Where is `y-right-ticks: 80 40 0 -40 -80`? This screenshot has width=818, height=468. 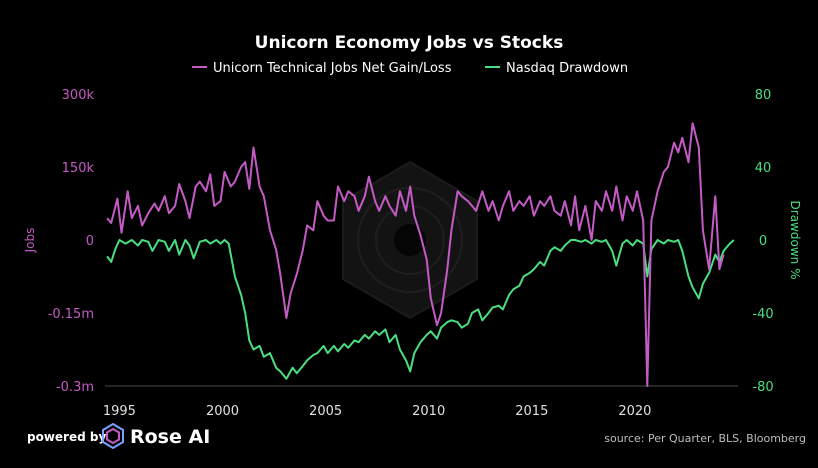
y-right-ticks: 80 40 0 -40 -80 is located at coordinates (762, 241).